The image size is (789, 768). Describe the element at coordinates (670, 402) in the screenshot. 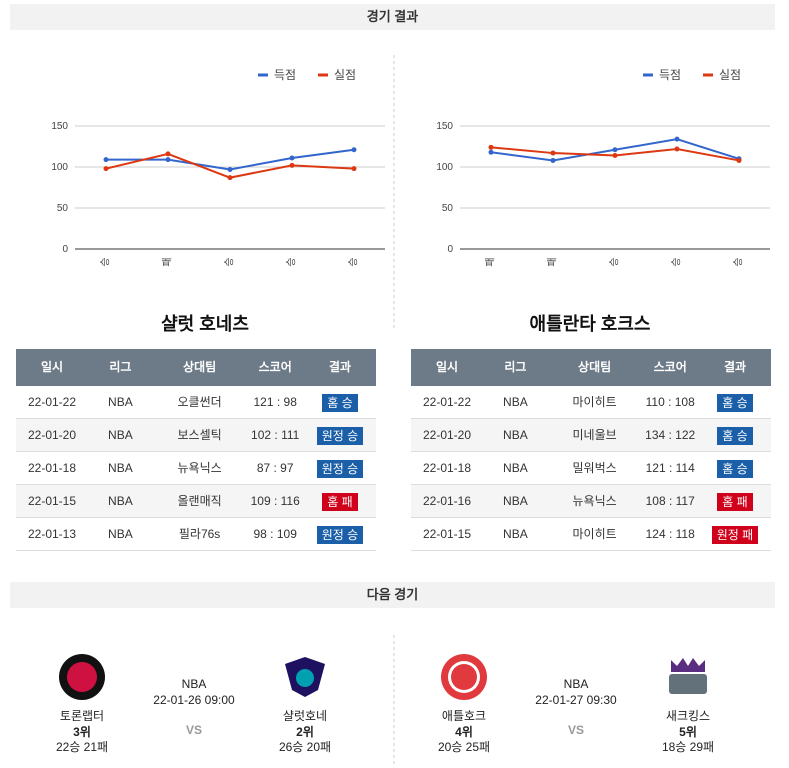

I see `table-cell: 110 : 108` at that location.